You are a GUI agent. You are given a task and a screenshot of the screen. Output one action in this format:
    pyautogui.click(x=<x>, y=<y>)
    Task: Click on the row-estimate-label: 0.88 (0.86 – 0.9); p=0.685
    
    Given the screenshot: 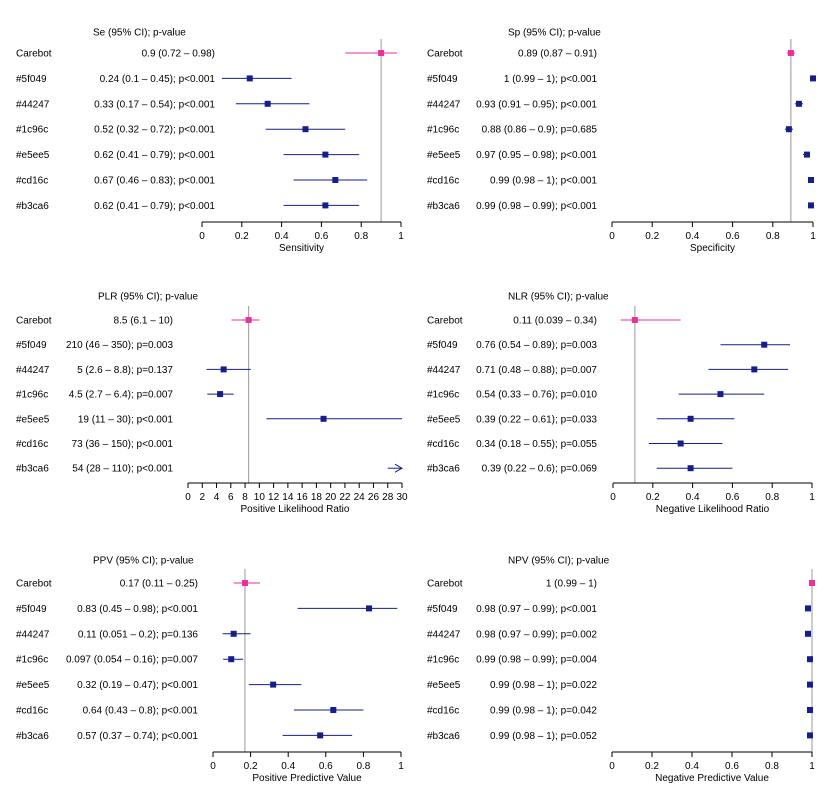 What is the action you would take?
    pyautogui.click(x=540, y=130)
    